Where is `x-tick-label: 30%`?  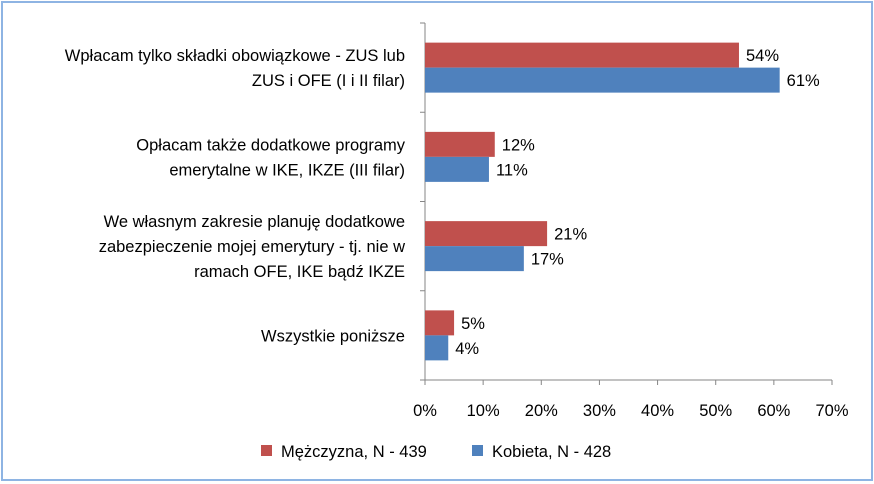 x-tick-label: 30% is located at coordinates (599, 411).